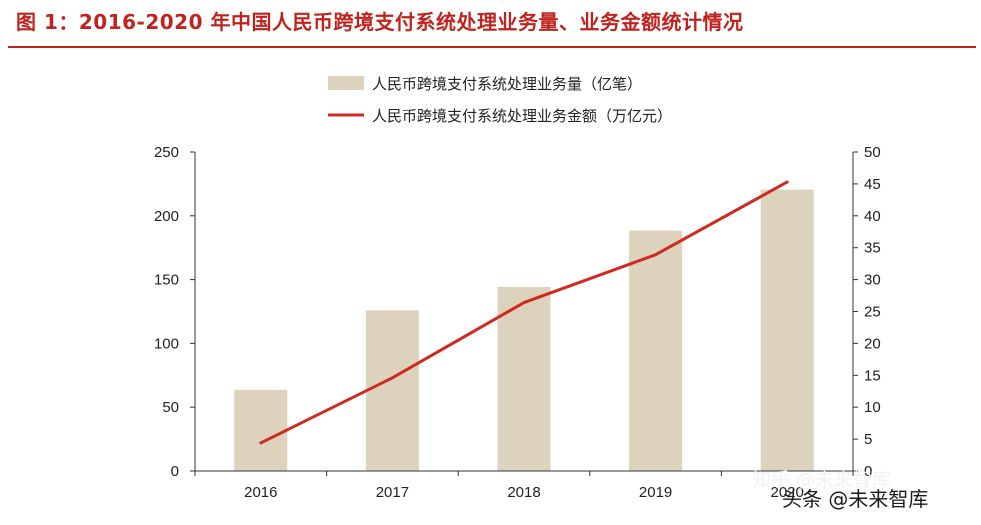 The image size is (981, 525). I want to click on line-point-2020, so click(787, 182).